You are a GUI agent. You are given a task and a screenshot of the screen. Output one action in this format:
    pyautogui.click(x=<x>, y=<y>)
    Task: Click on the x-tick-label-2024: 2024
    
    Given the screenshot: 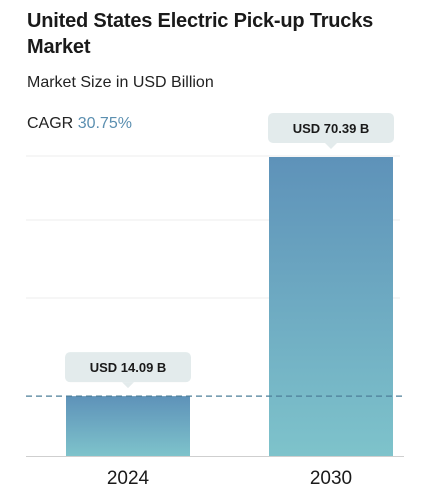 What is the action you would take?
    pyautogui.click(x=128, y=478)
    